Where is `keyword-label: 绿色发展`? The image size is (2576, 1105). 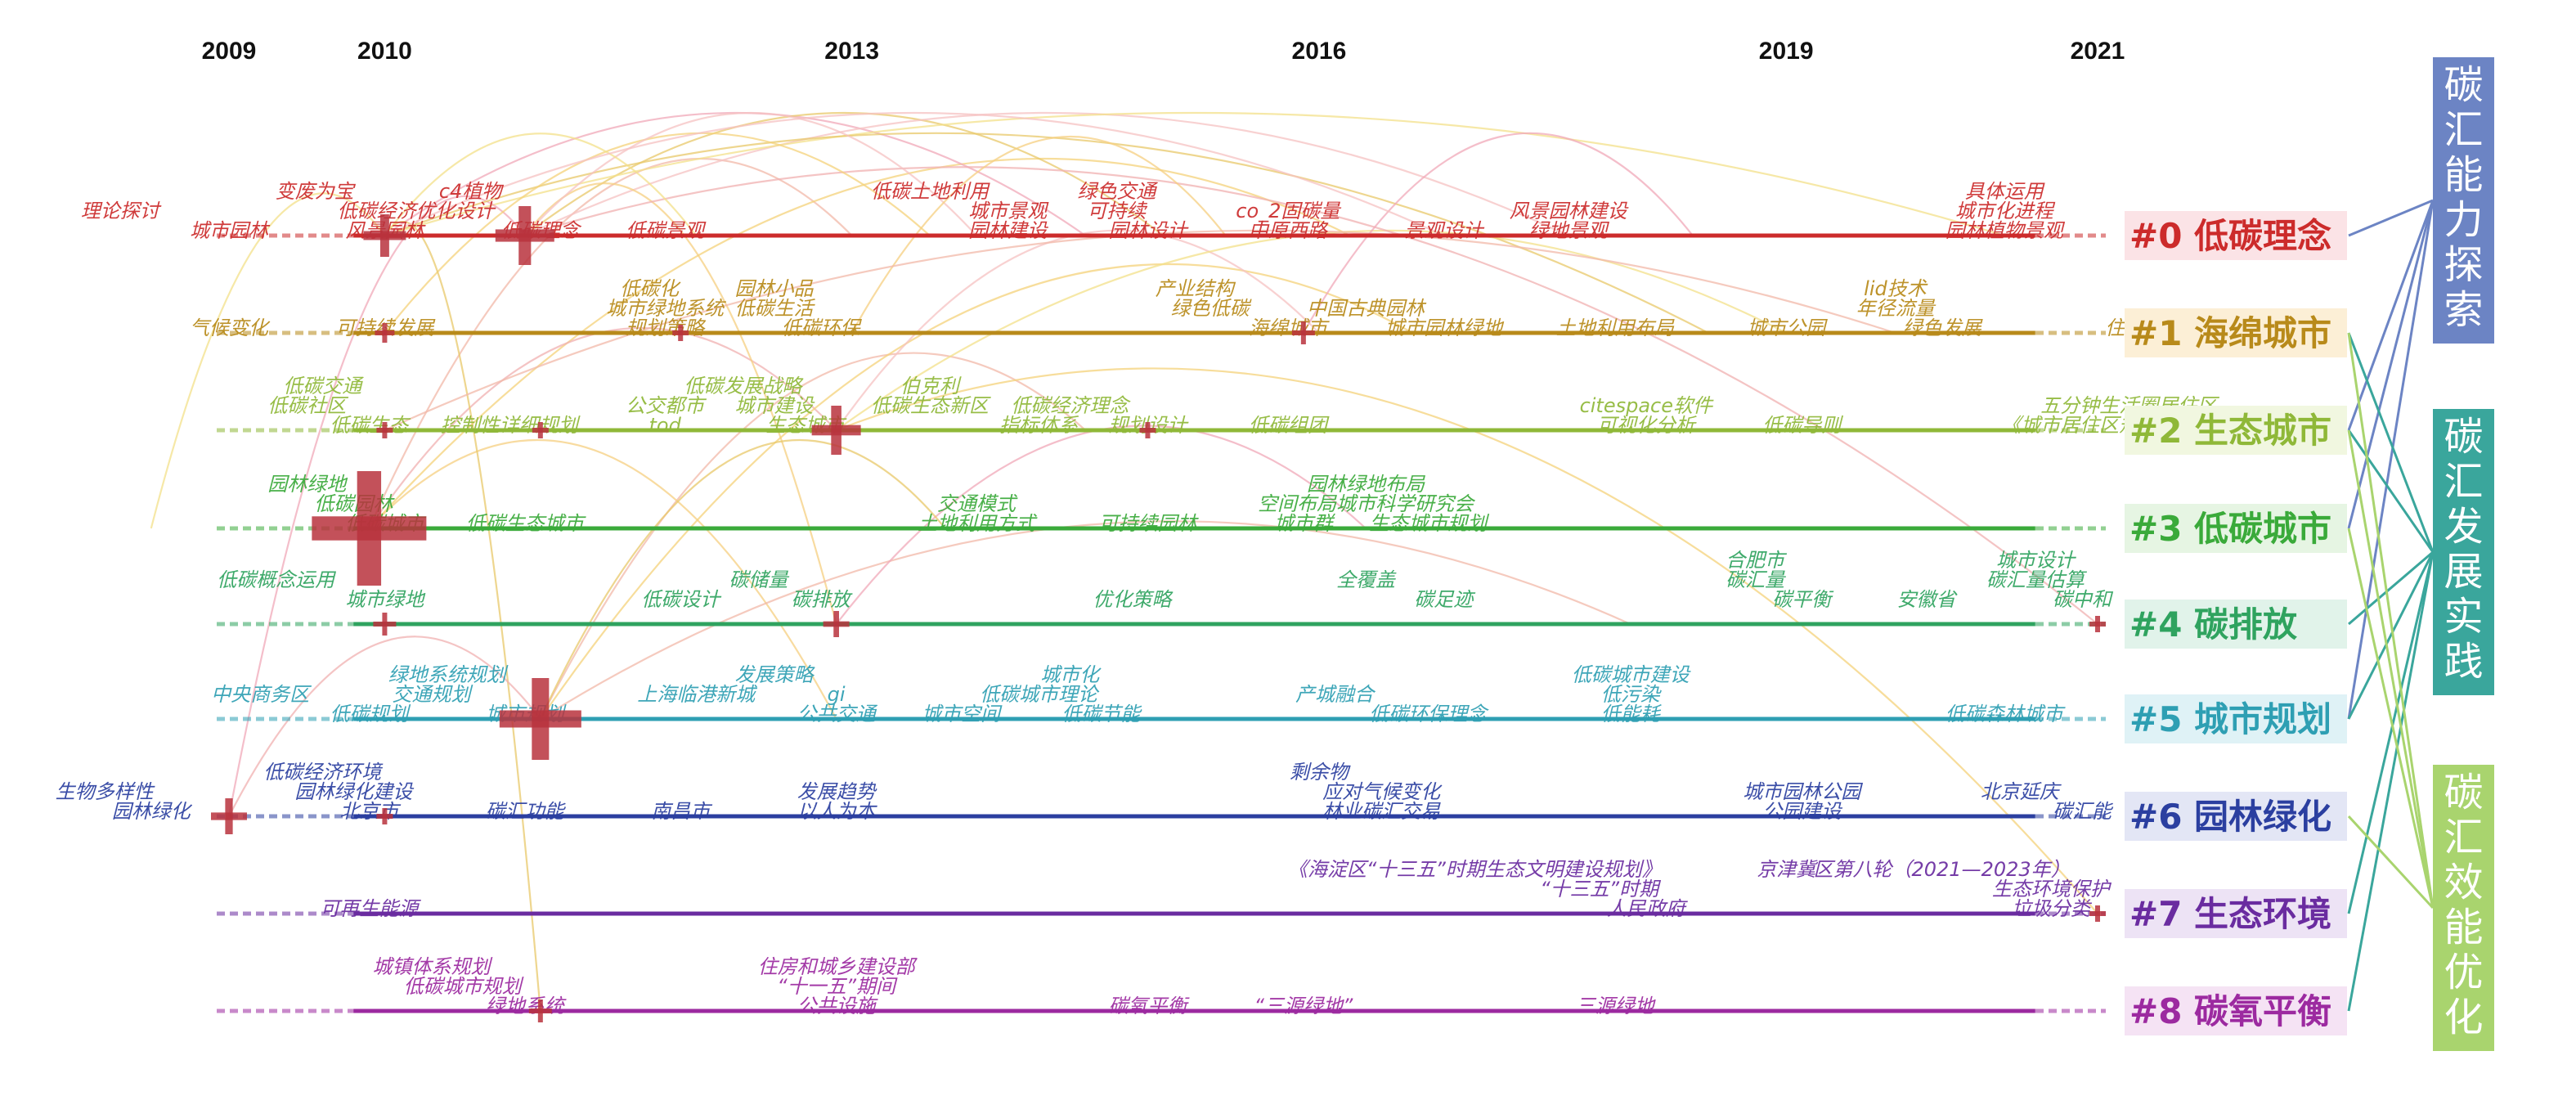 keyword-label: 绿色发展 is located at coordinates (1944, 328).